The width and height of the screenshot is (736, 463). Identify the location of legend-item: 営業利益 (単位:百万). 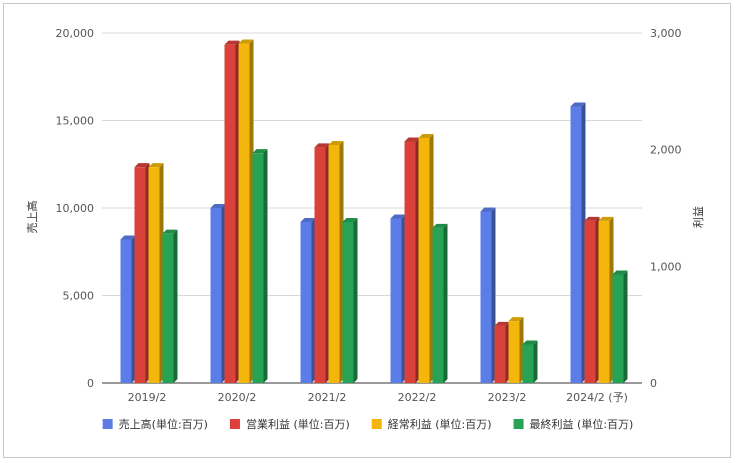
(289, 424).